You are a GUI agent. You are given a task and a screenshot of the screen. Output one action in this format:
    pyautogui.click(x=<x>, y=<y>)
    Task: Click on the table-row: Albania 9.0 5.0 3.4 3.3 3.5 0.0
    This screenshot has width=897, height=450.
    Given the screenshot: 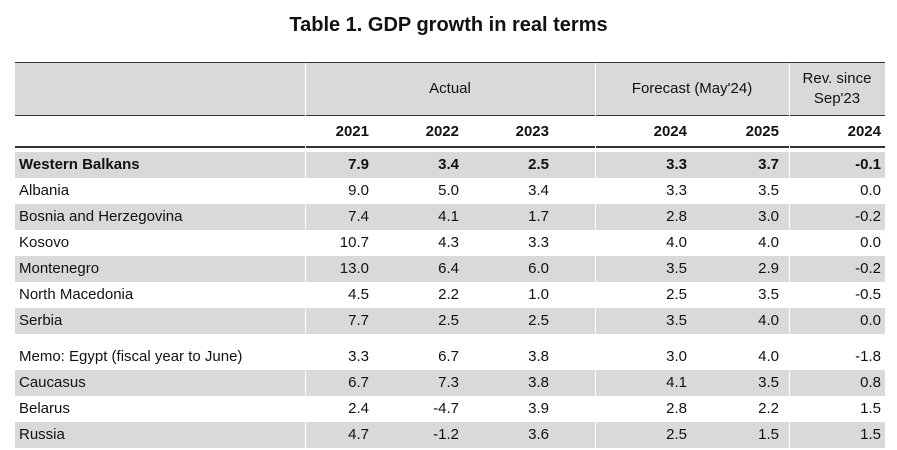 What is the action you would take?
    pyautogui.click(x=450, y=191)
    